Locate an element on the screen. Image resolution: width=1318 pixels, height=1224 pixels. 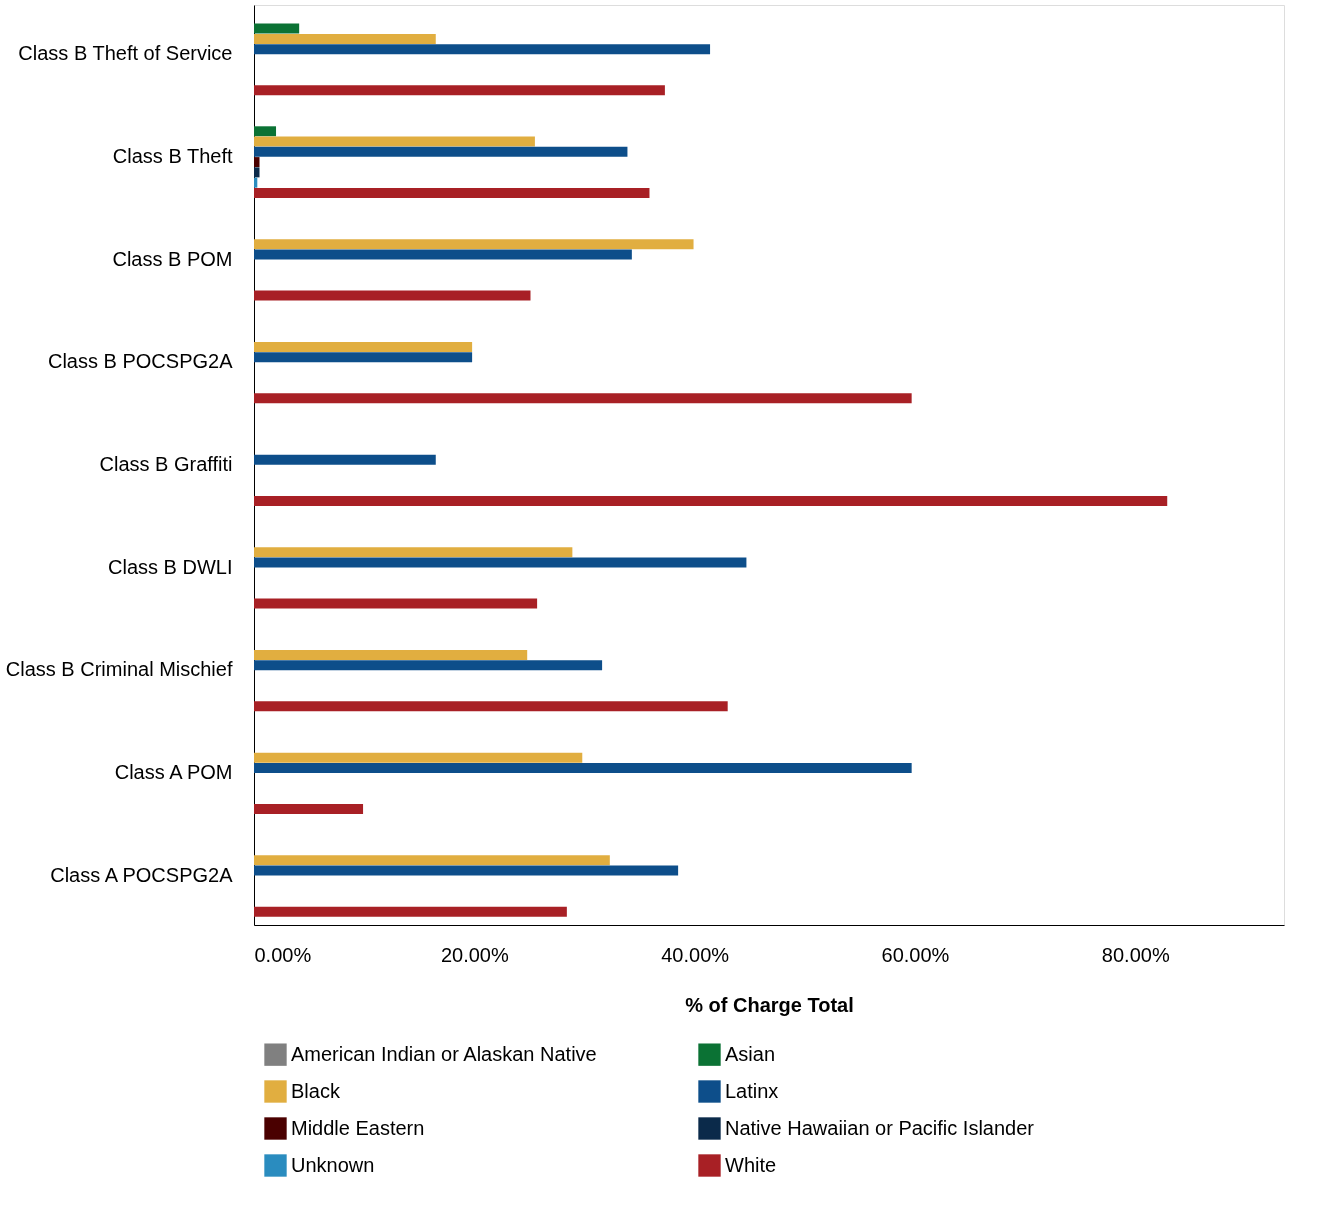
y-tick-label: Class B Criminal Mischief is located at coordinates (119, 669).